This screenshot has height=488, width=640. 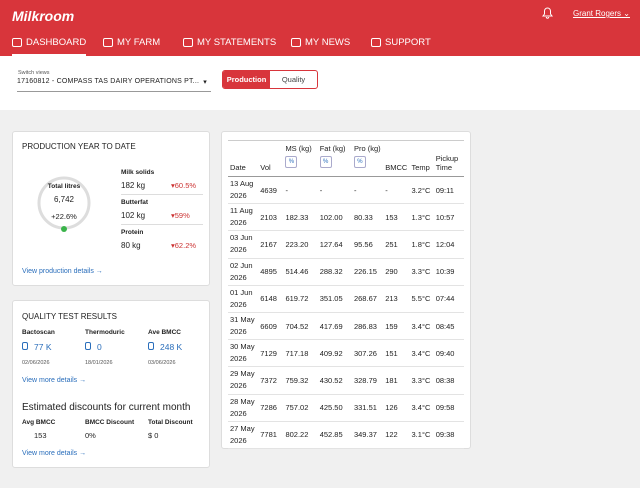 What do you see at coordinates (391, 326) in the screenshot?
I see `table-cell: 159` at bounding box center [391, 326].